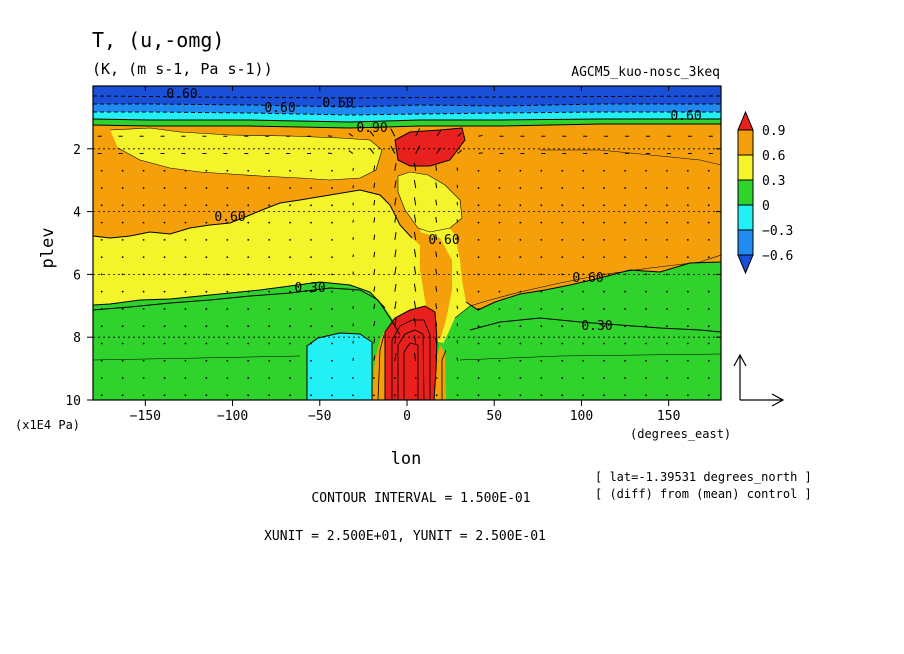 The width and height of the screenshot is (904, 654). What do you see at coordinates (777, 231) in the screenshot?
I see `colorbar-label: −0.3` at bounding box center [777, 231].